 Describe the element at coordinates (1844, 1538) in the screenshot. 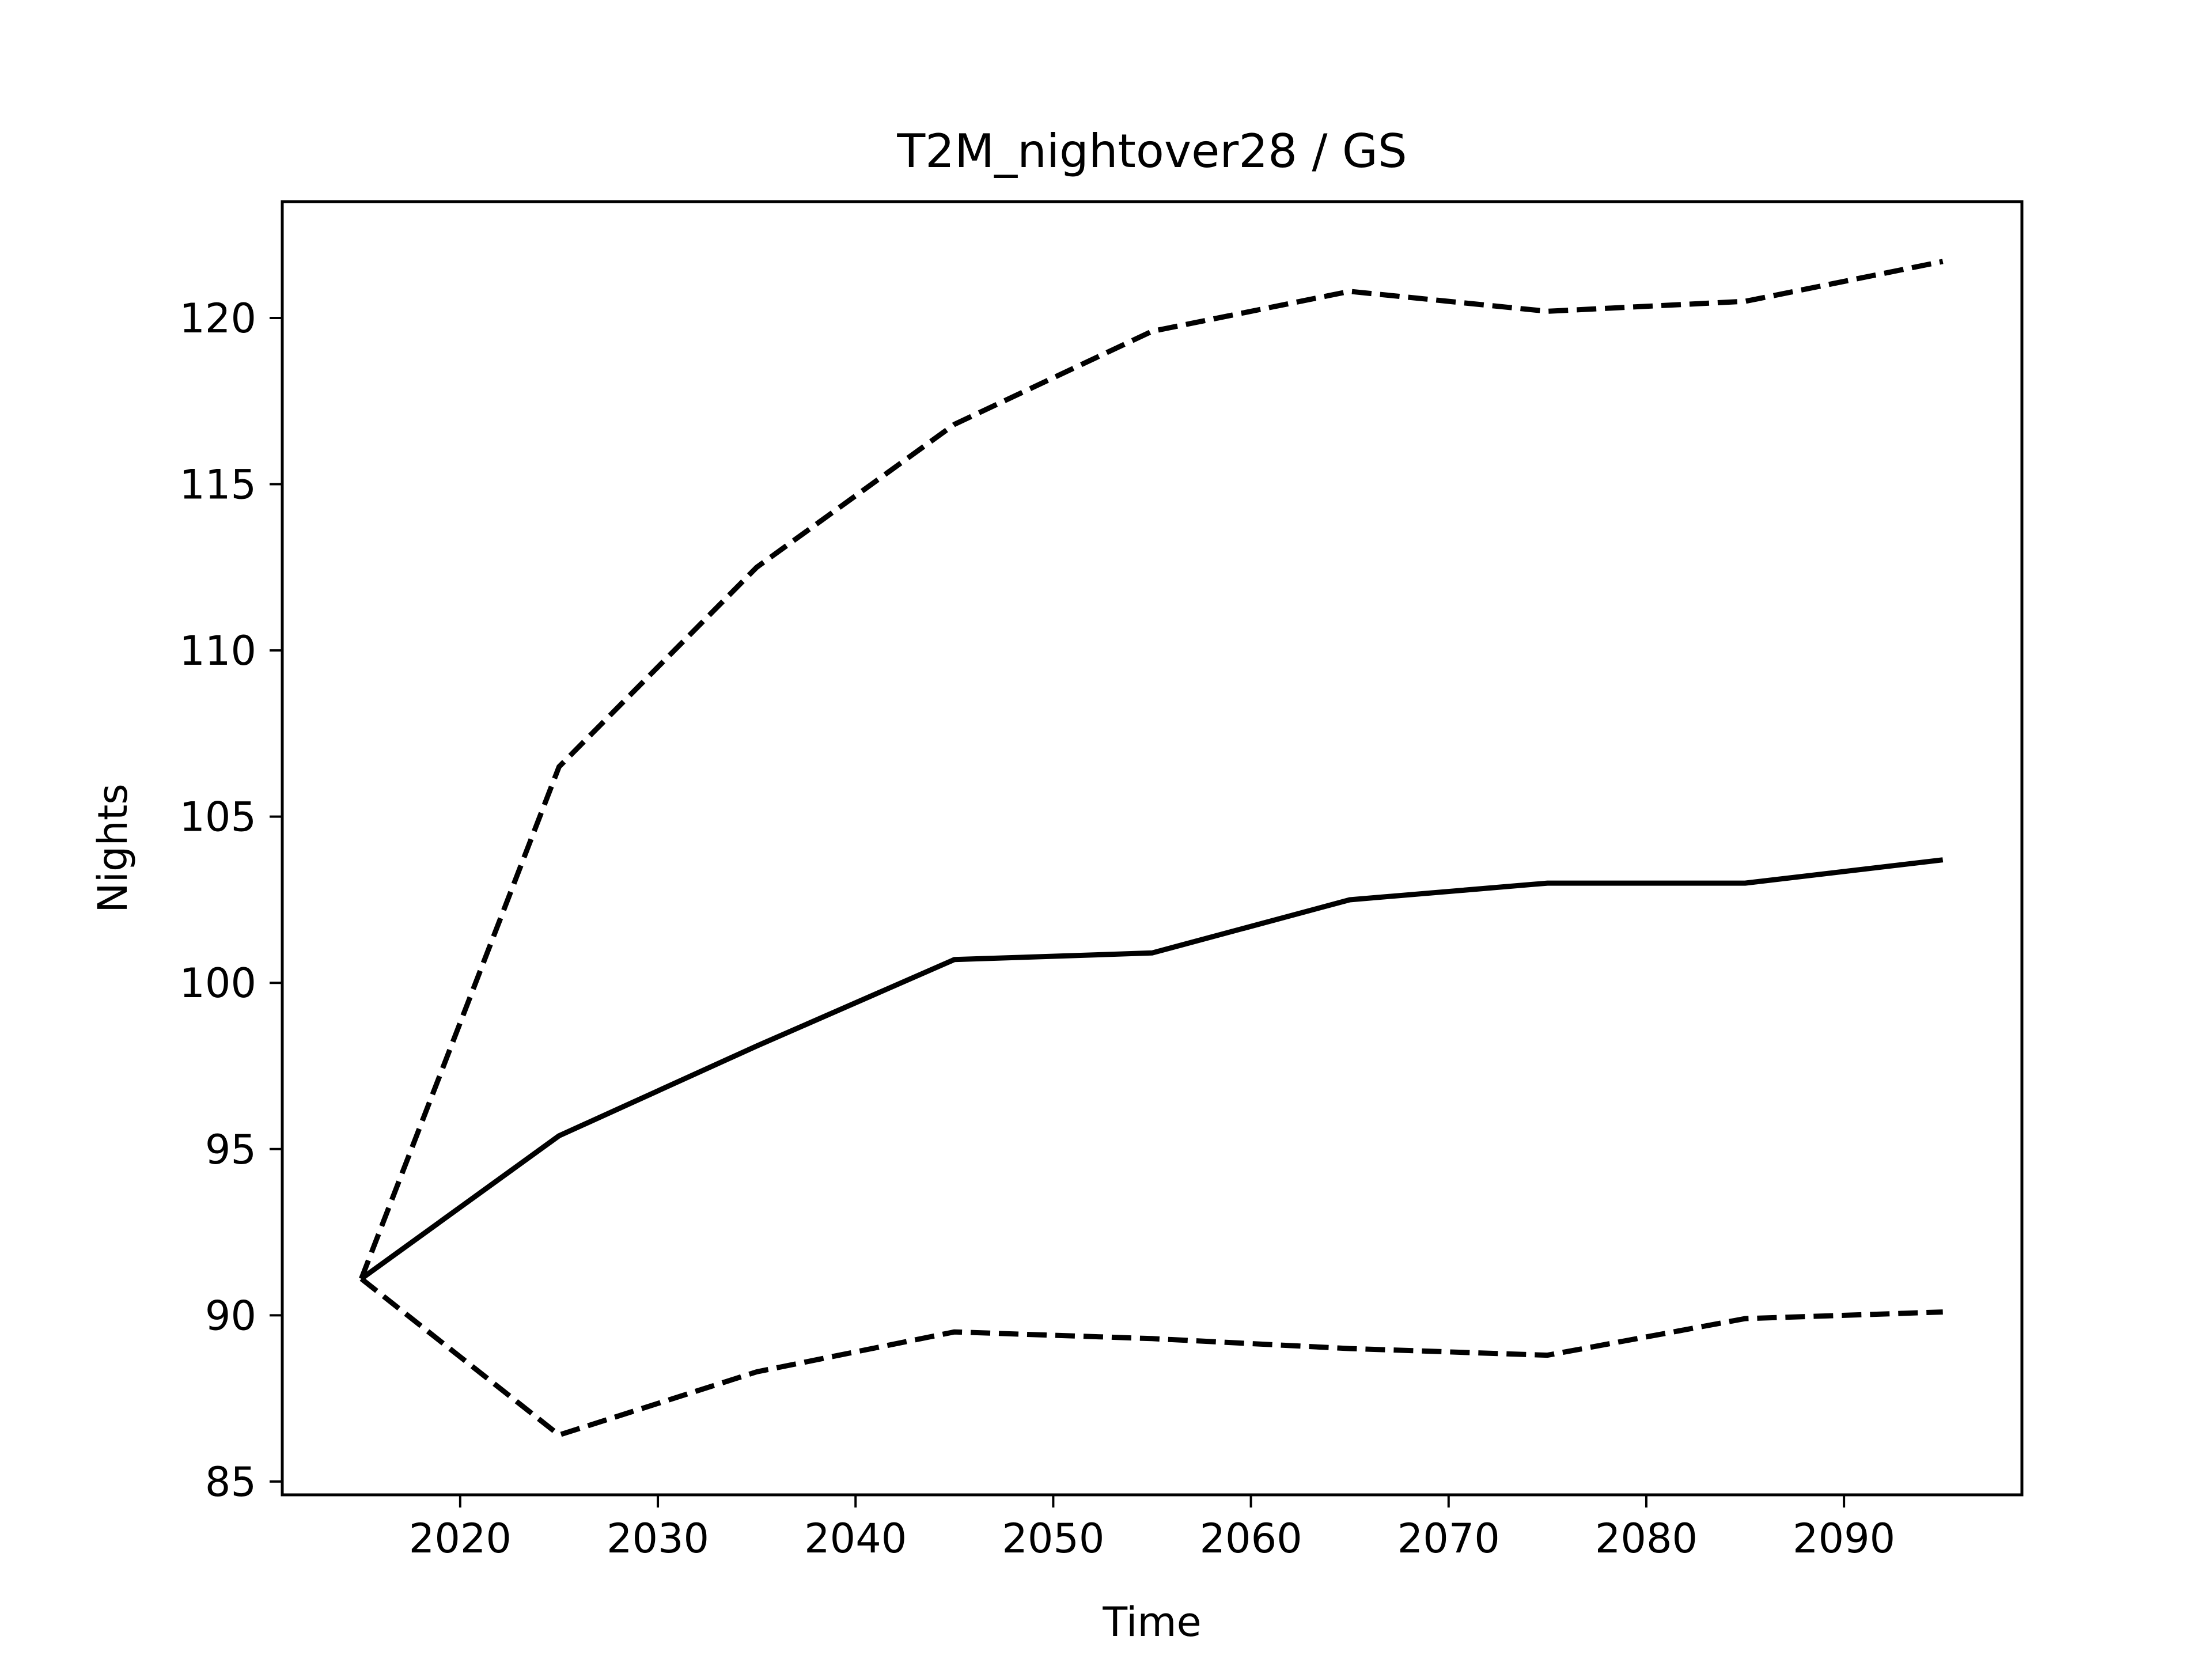

I see `x-tick-label: 2090` at that location.